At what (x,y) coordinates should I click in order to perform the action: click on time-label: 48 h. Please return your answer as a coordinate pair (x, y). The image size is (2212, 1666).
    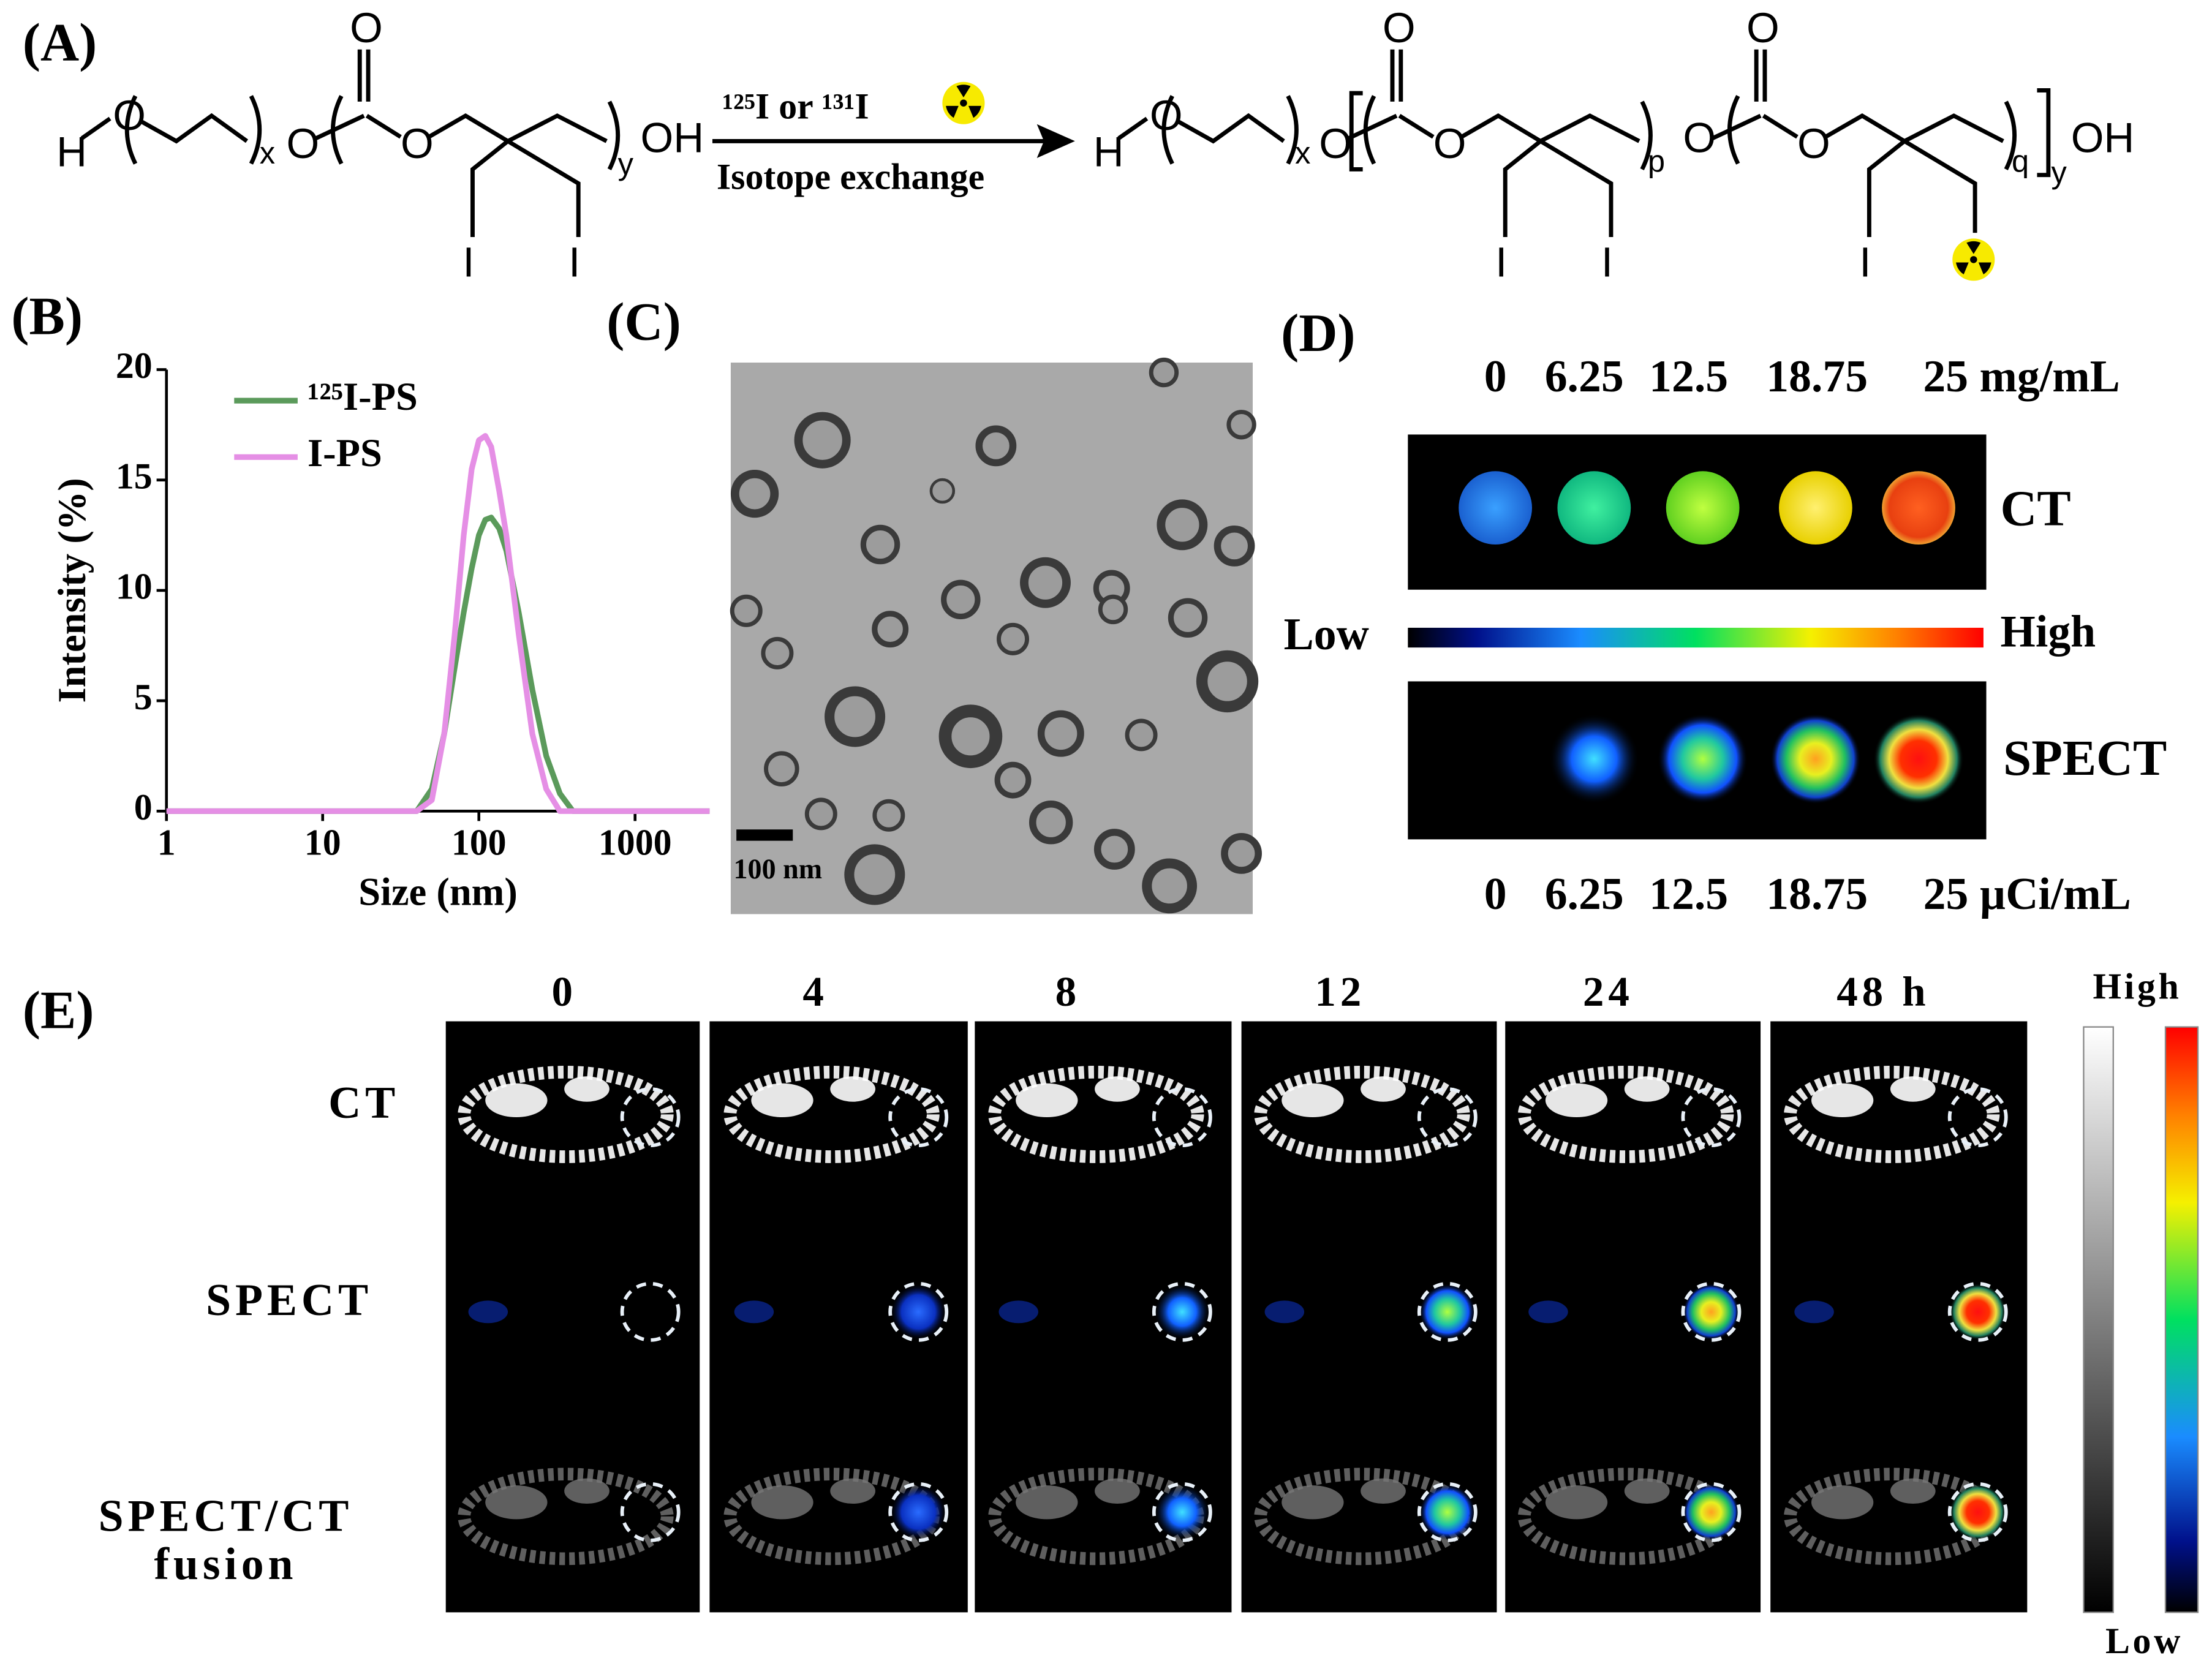
    Looking at the image, I should click on (1883, 992).